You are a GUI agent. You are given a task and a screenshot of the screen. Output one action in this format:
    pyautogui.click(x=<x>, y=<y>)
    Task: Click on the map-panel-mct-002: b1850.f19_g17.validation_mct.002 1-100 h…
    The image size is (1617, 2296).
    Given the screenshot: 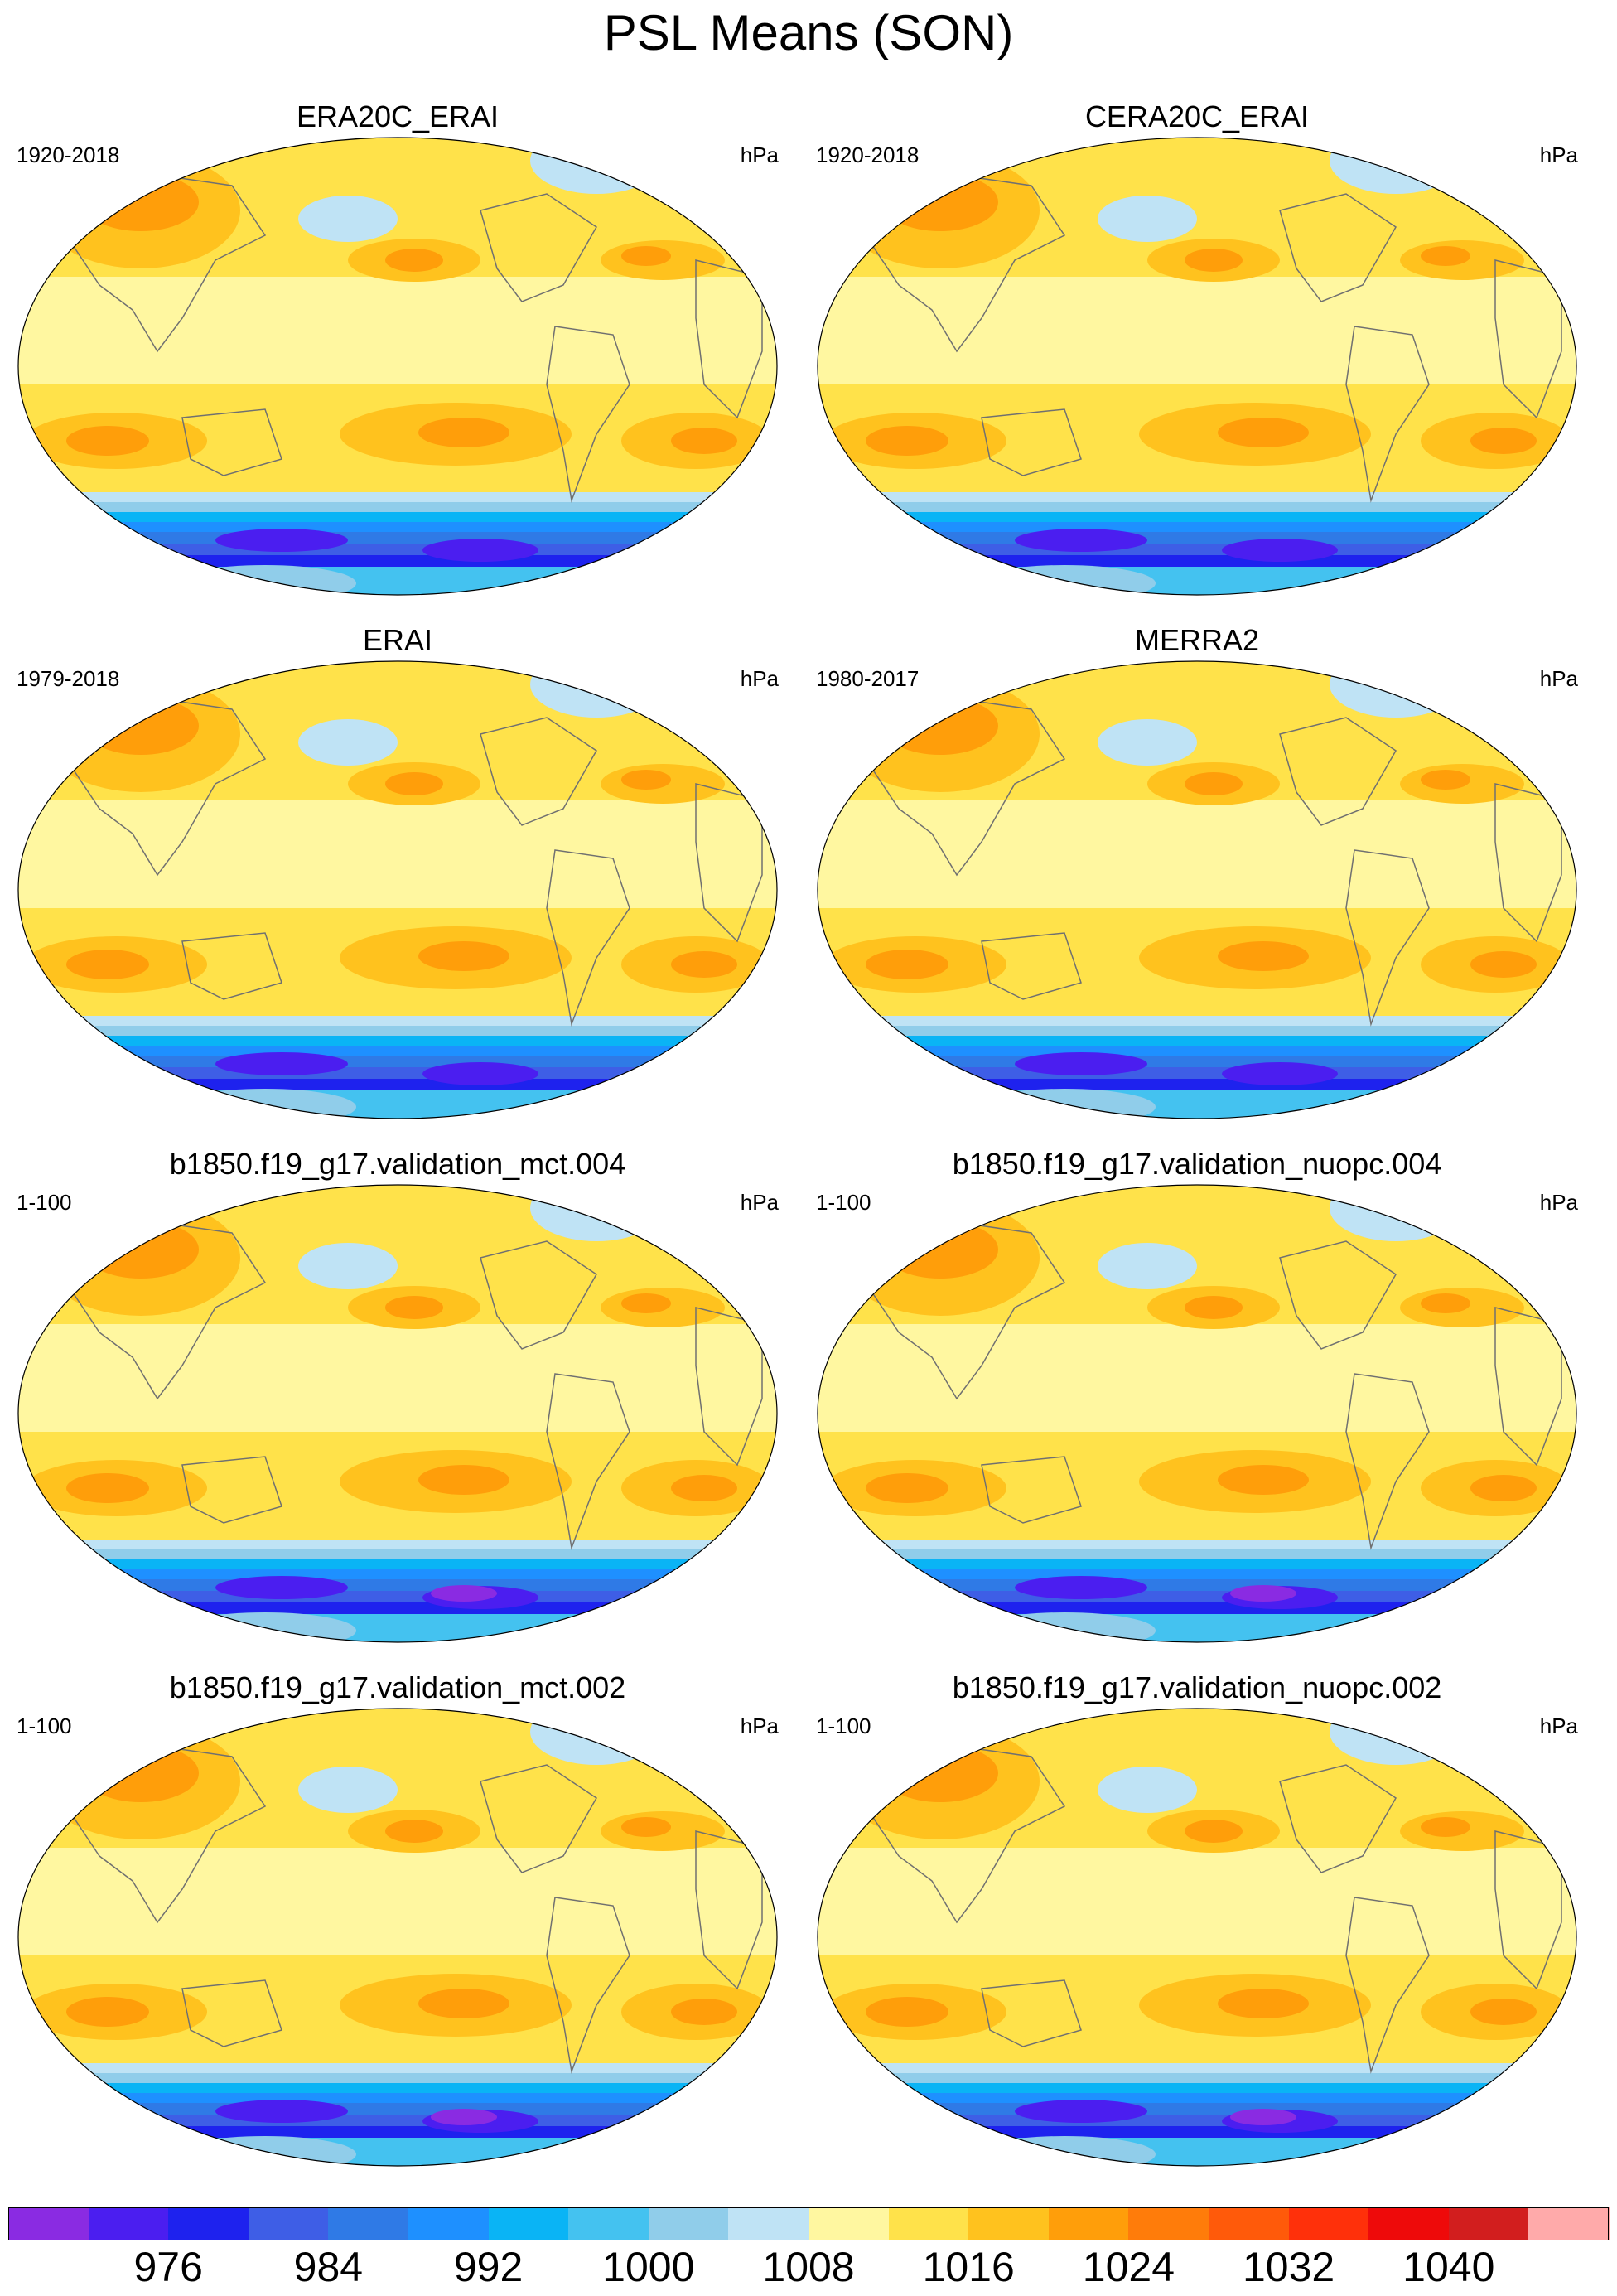 What is the action you would take?
    pyautogui.click(x=398, y=1919)
    